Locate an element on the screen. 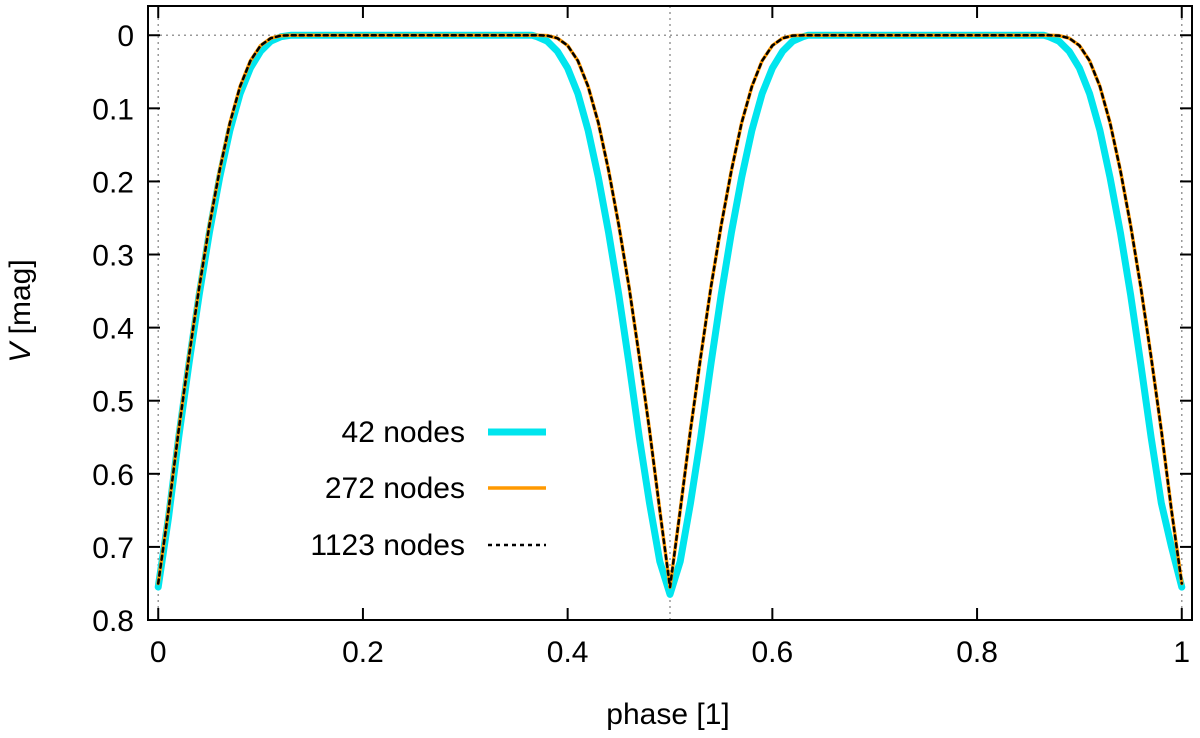  legend: 42 nodes 272 nodes 1123 nodes is located at coordinates (428, 489).